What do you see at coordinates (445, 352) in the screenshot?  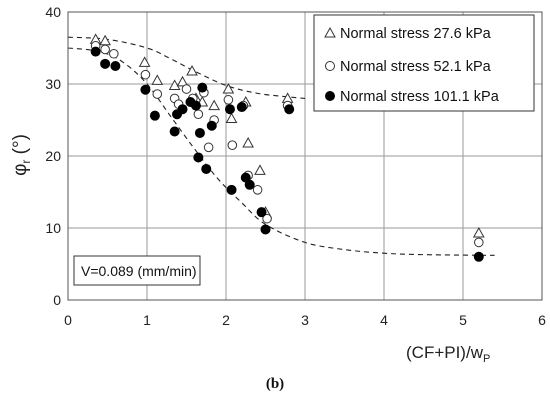 I see `x-axis-label-main: (CF+PI)/w` at bounding box center [445, 352].